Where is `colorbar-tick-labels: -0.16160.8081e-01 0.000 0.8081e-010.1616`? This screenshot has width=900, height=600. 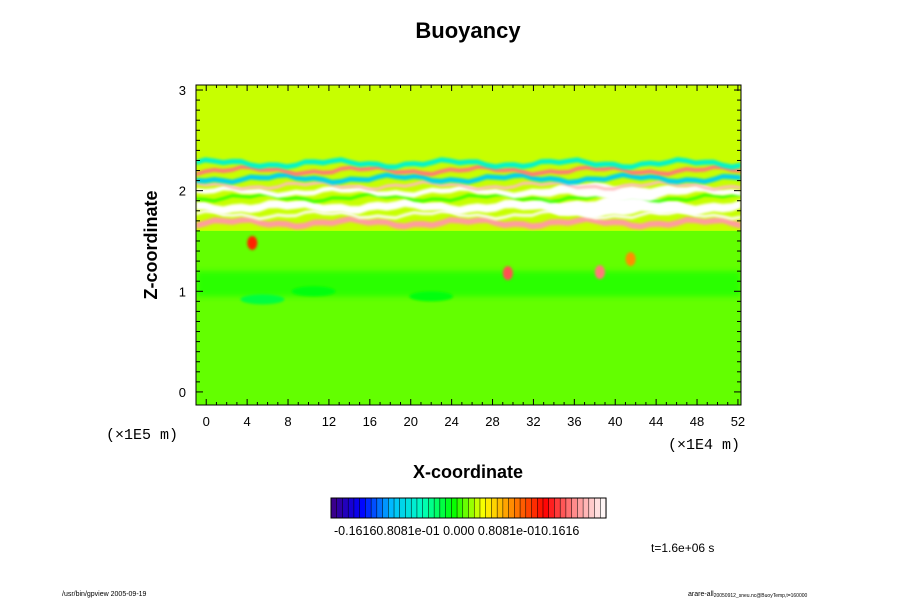
colorbar-tick-labels: -0.16160.8081e-01 0.000 0.8081e-010.1616 is located at coordinates (456, 531).